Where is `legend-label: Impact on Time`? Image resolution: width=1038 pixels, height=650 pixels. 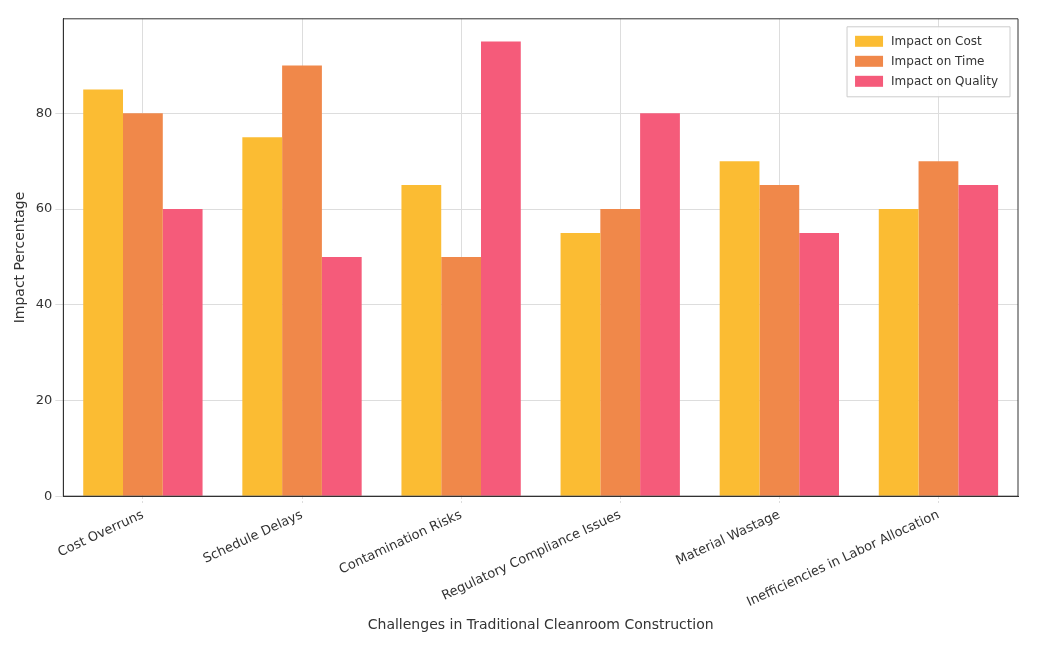
legend-label: Impact on Time is located at coordinates (938, 60).